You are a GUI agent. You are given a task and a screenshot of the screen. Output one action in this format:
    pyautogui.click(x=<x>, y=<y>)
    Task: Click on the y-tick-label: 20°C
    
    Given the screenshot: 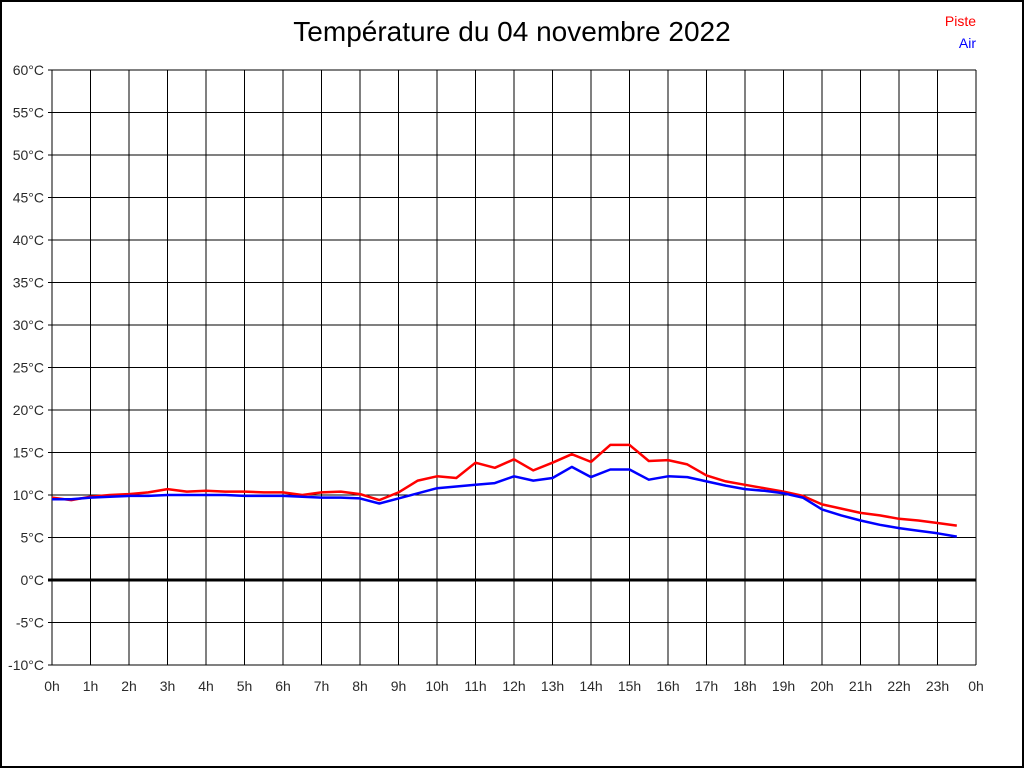 What is the action you would take?
    pyautogui.click(x=28, y=410)
    